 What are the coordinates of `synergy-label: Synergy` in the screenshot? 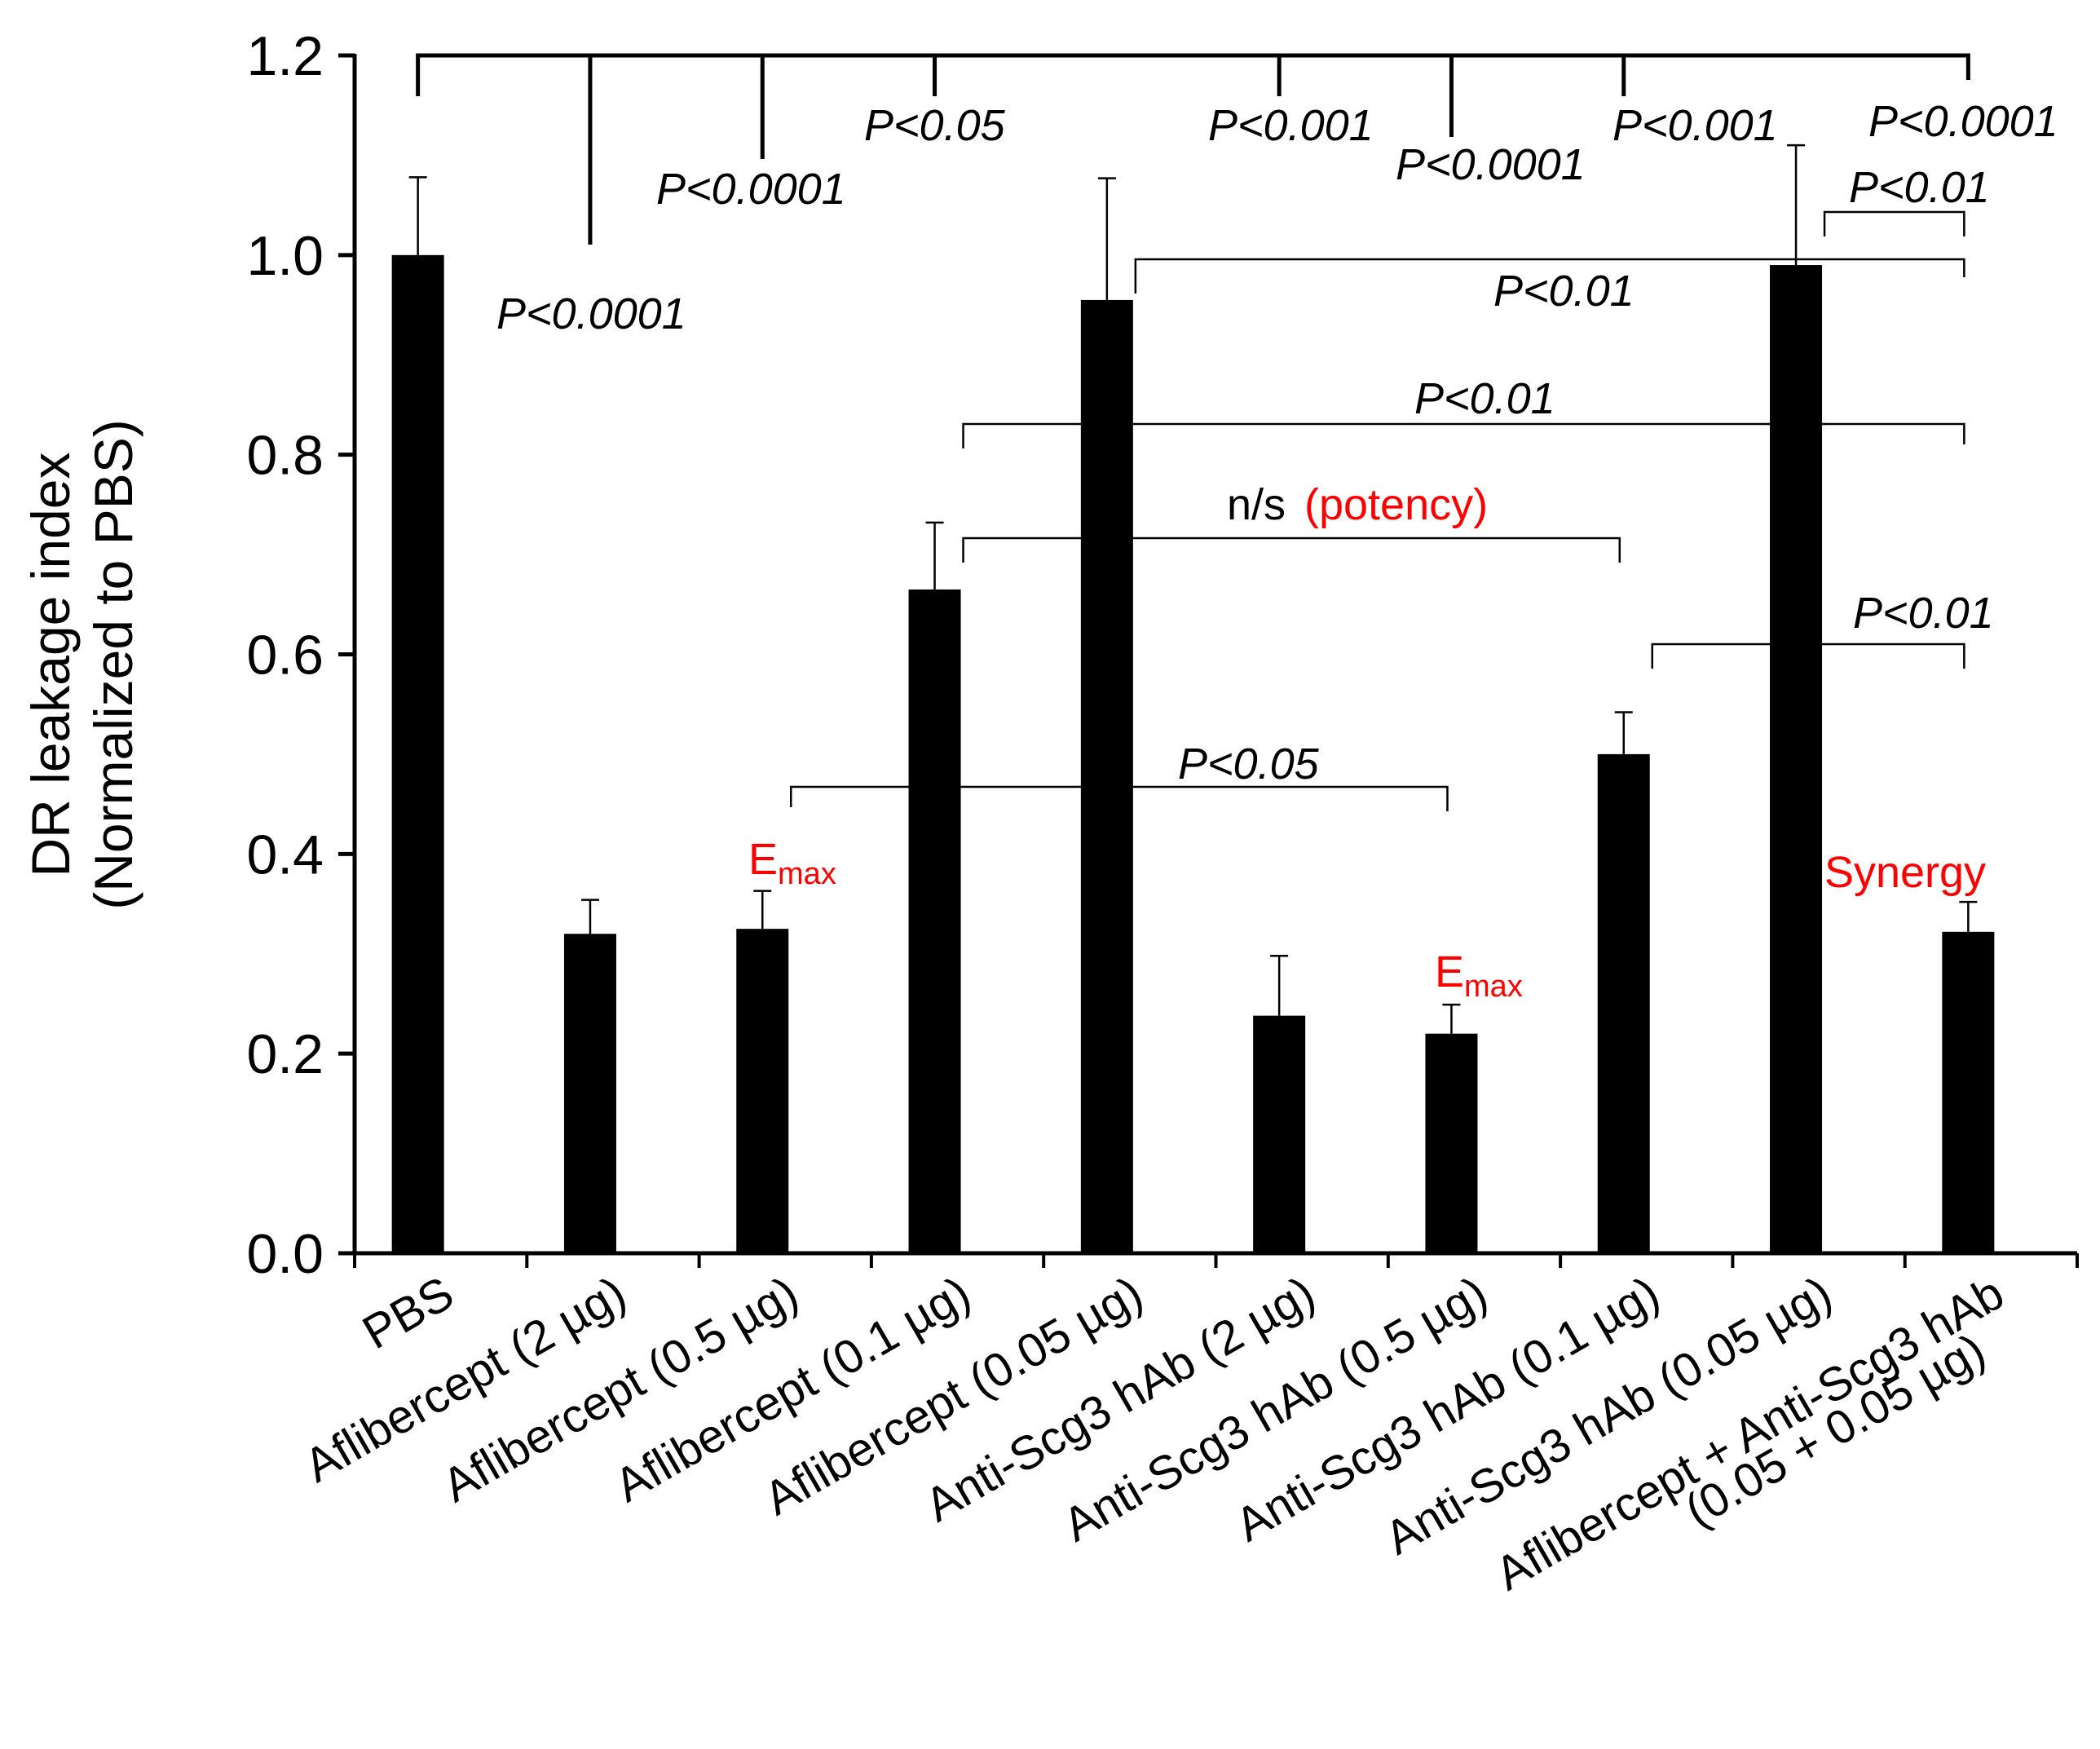 It's located at (1905, 872).